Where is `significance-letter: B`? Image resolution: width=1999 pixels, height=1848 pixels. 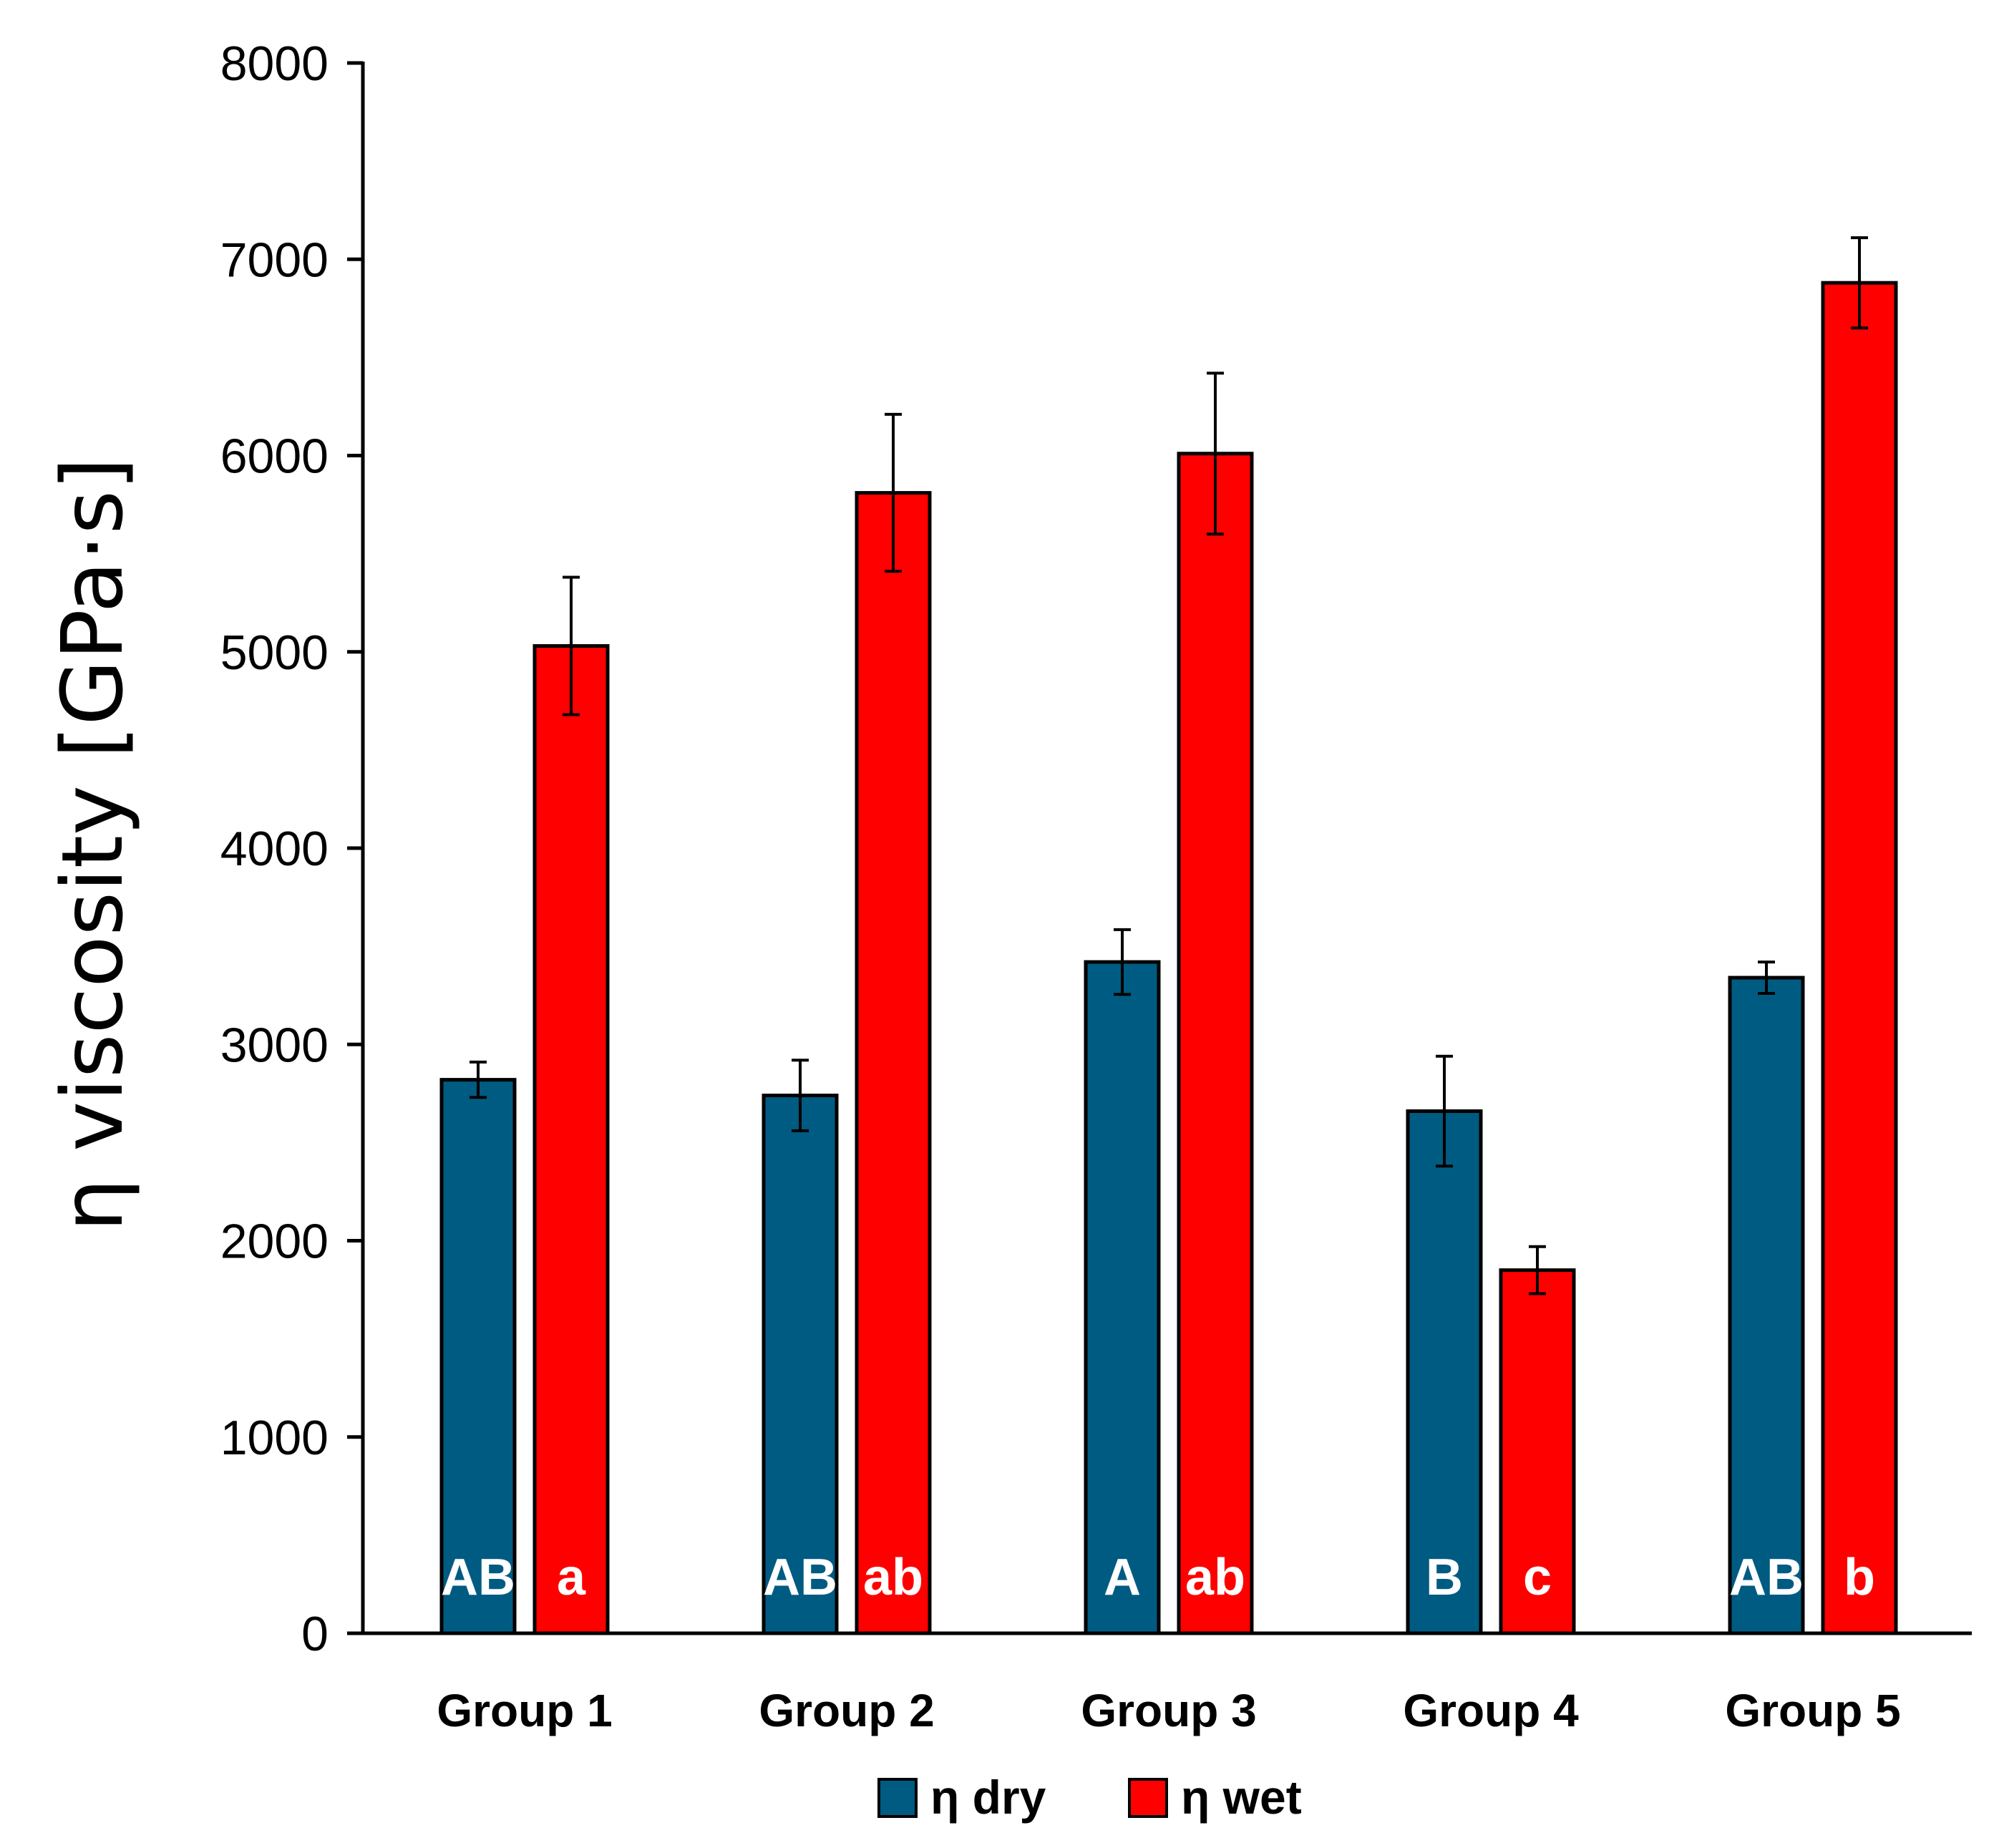
significance-letter: B is located at coordinates (1444, 1577).